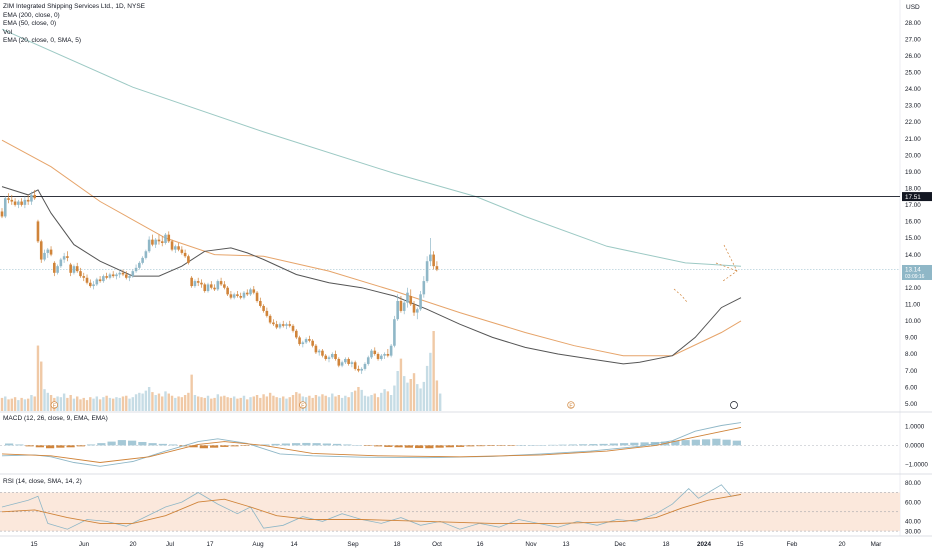 The image size is (932, 550). Describe the element at coordinates (42, 41) in the screenshot. I see `legend-ema20: EMA (20, close, 0, SMA, 5)` at that location.